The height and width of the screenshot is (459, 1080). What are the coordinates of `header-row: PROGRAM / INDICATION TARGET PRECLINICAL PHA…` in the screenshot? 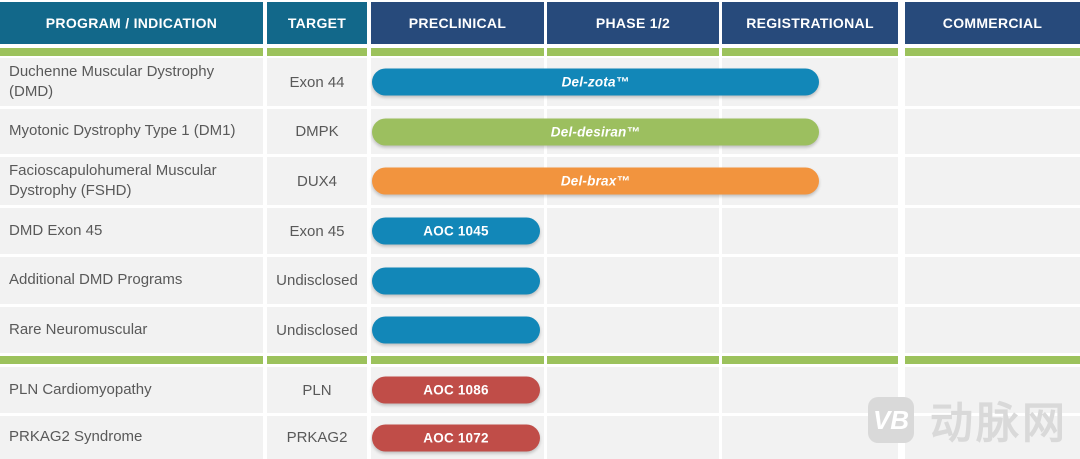 It's located at (540, 23).